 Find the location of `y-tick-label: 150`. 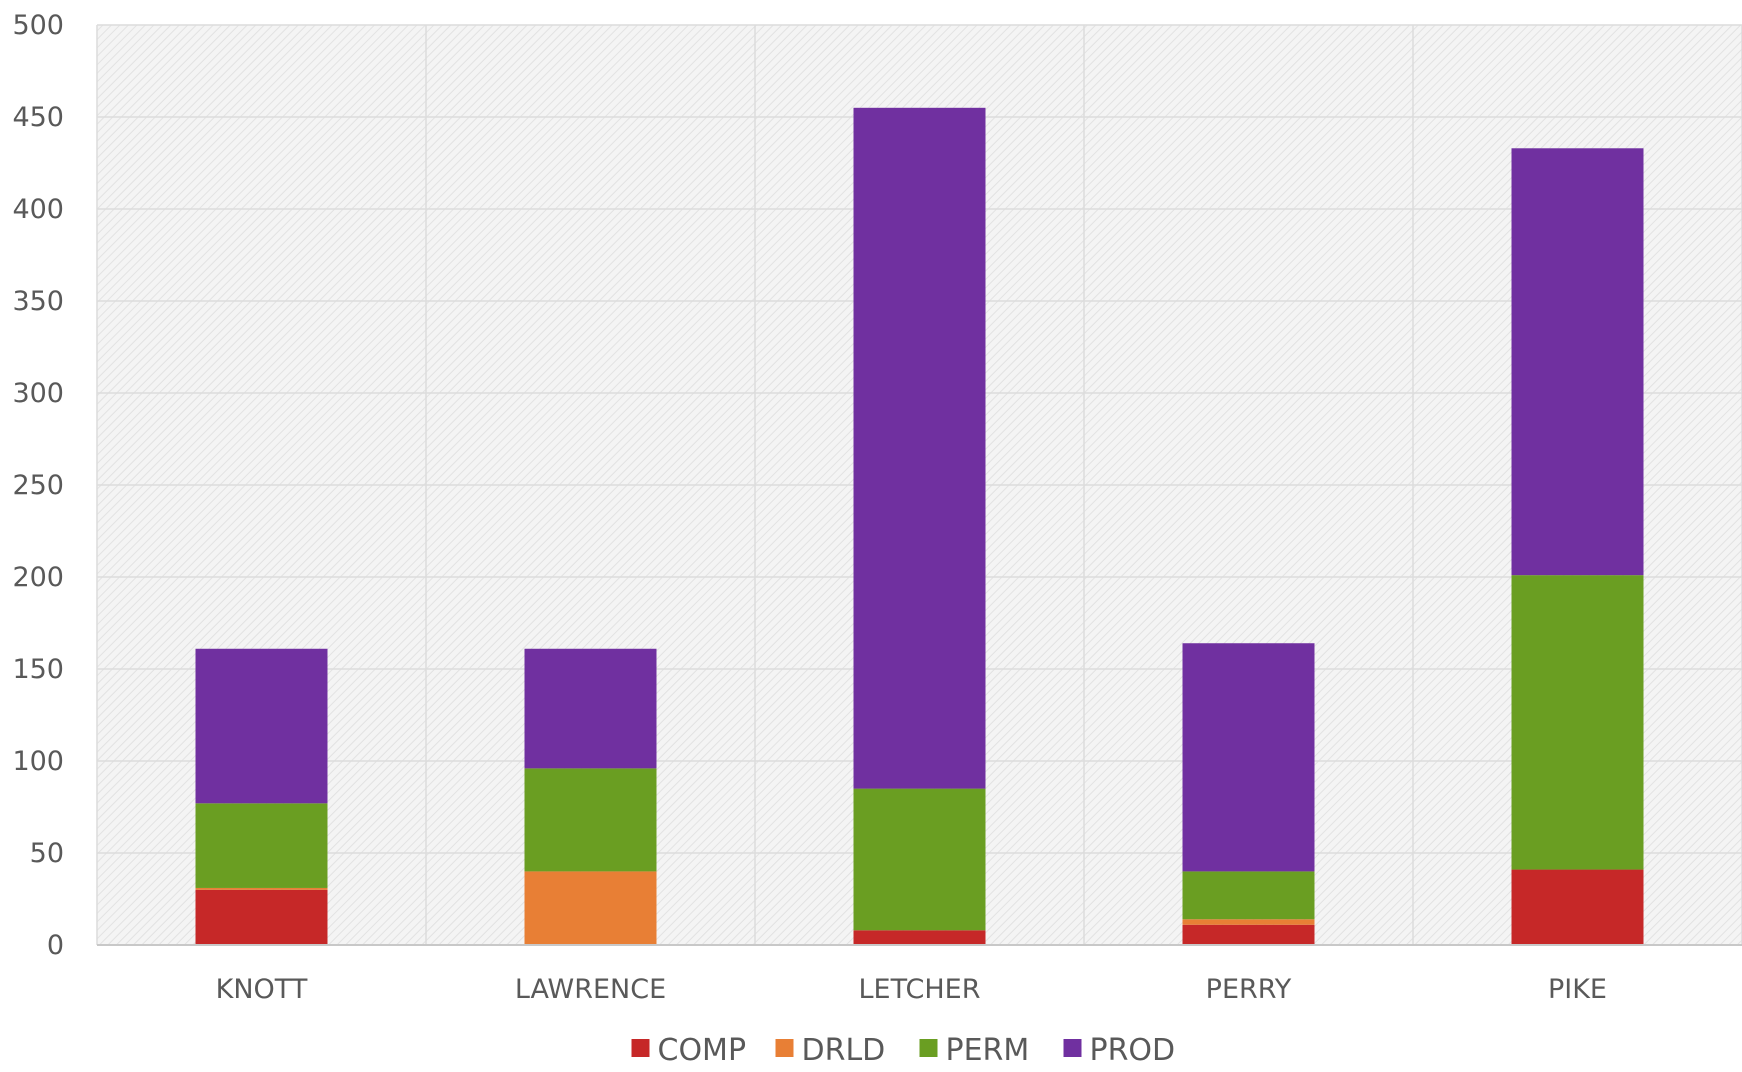

y-tick-label: 150 is located at coordinates (38, 669).